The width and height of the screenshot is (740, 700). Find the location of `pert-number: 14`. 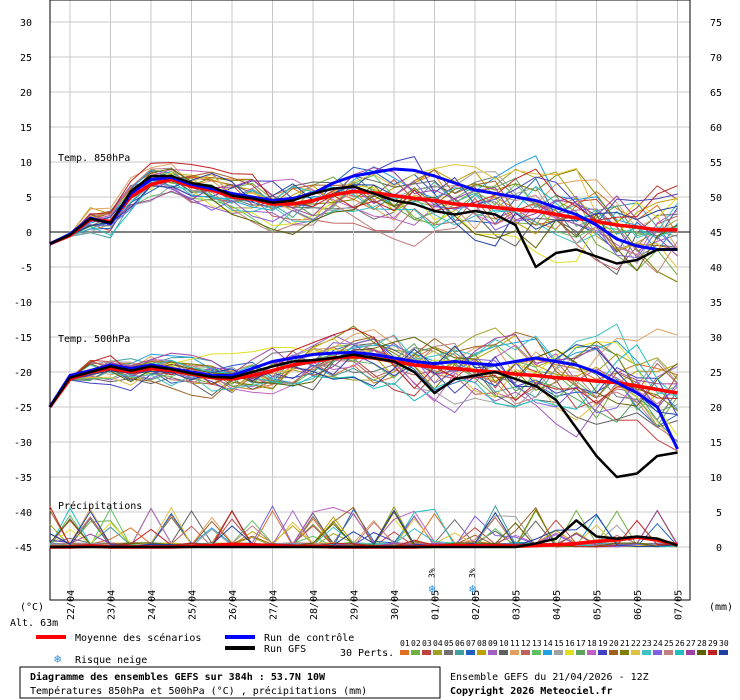

pert-number: 14 is located at coordinates (548, 643).